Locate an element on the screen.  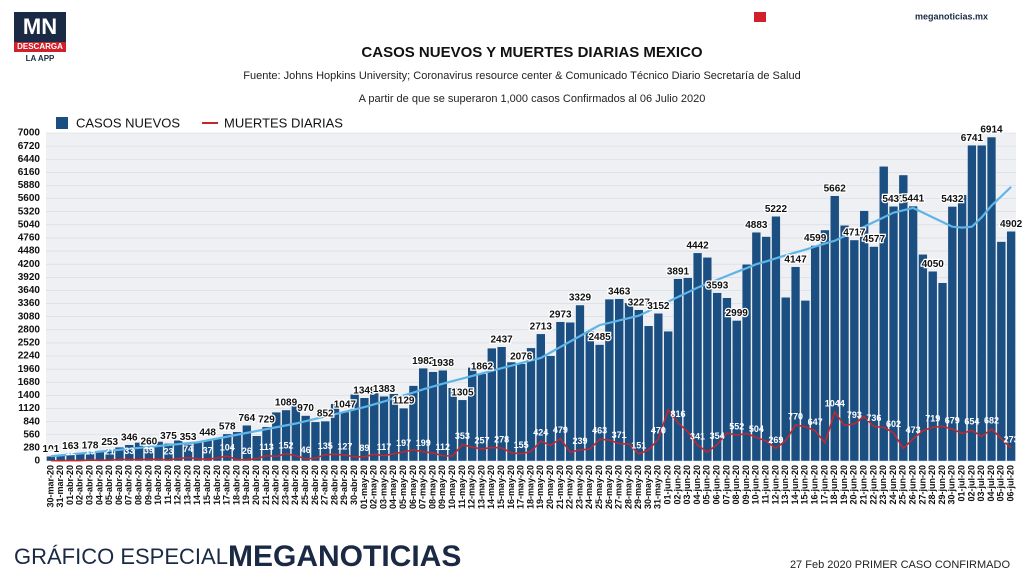
footer-right: 27 Feb 2020 PRIMER CASO CONFIRMADO is located at coordinates (900, 565).